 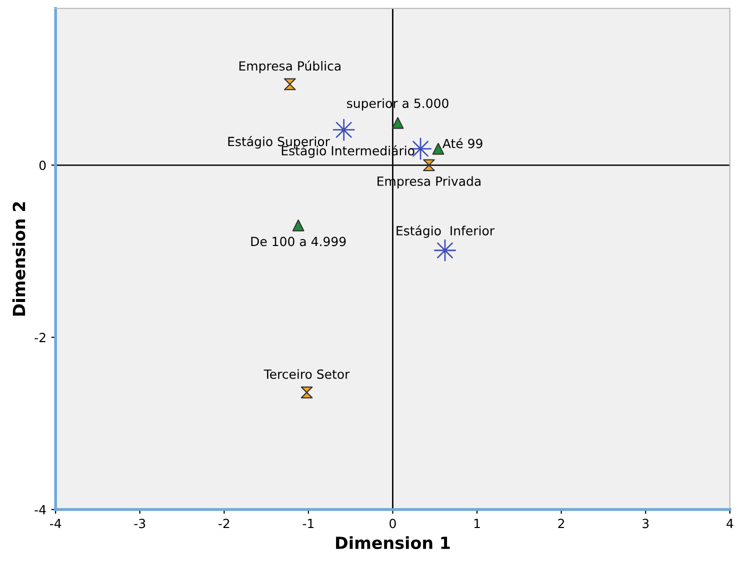 What do you see at coordinates (289, 67) in the screenshot?
I see `annotation: Empresa Pública` at bounding box center [289, 67].